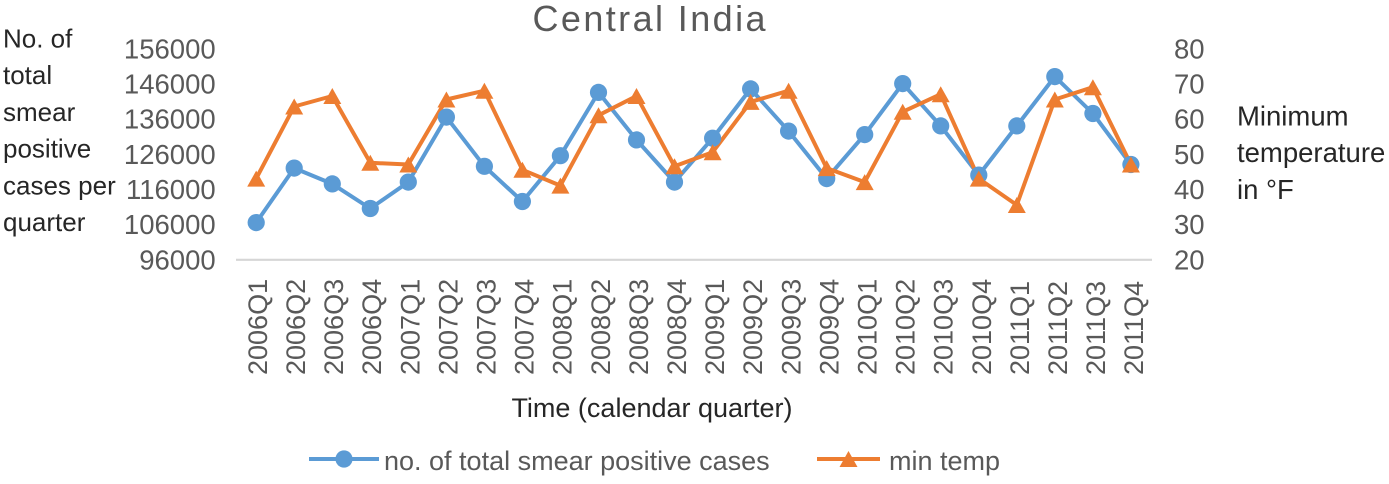  Describe the element at coordinates (1189, 119) in the screenshot. I see `svg-text: 60` at that location.